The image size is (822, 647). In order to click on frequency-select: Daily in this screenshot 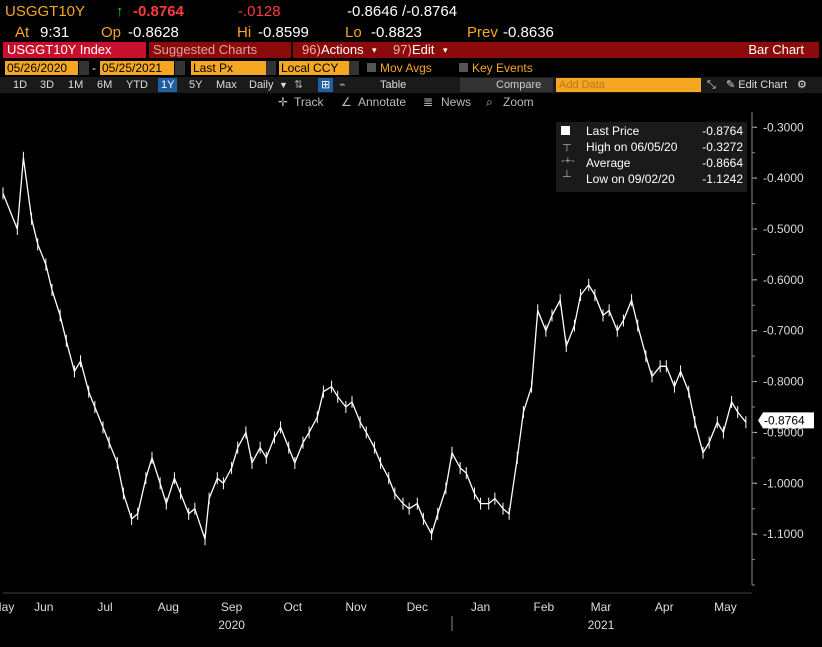, I will do `click(261, 85)`.